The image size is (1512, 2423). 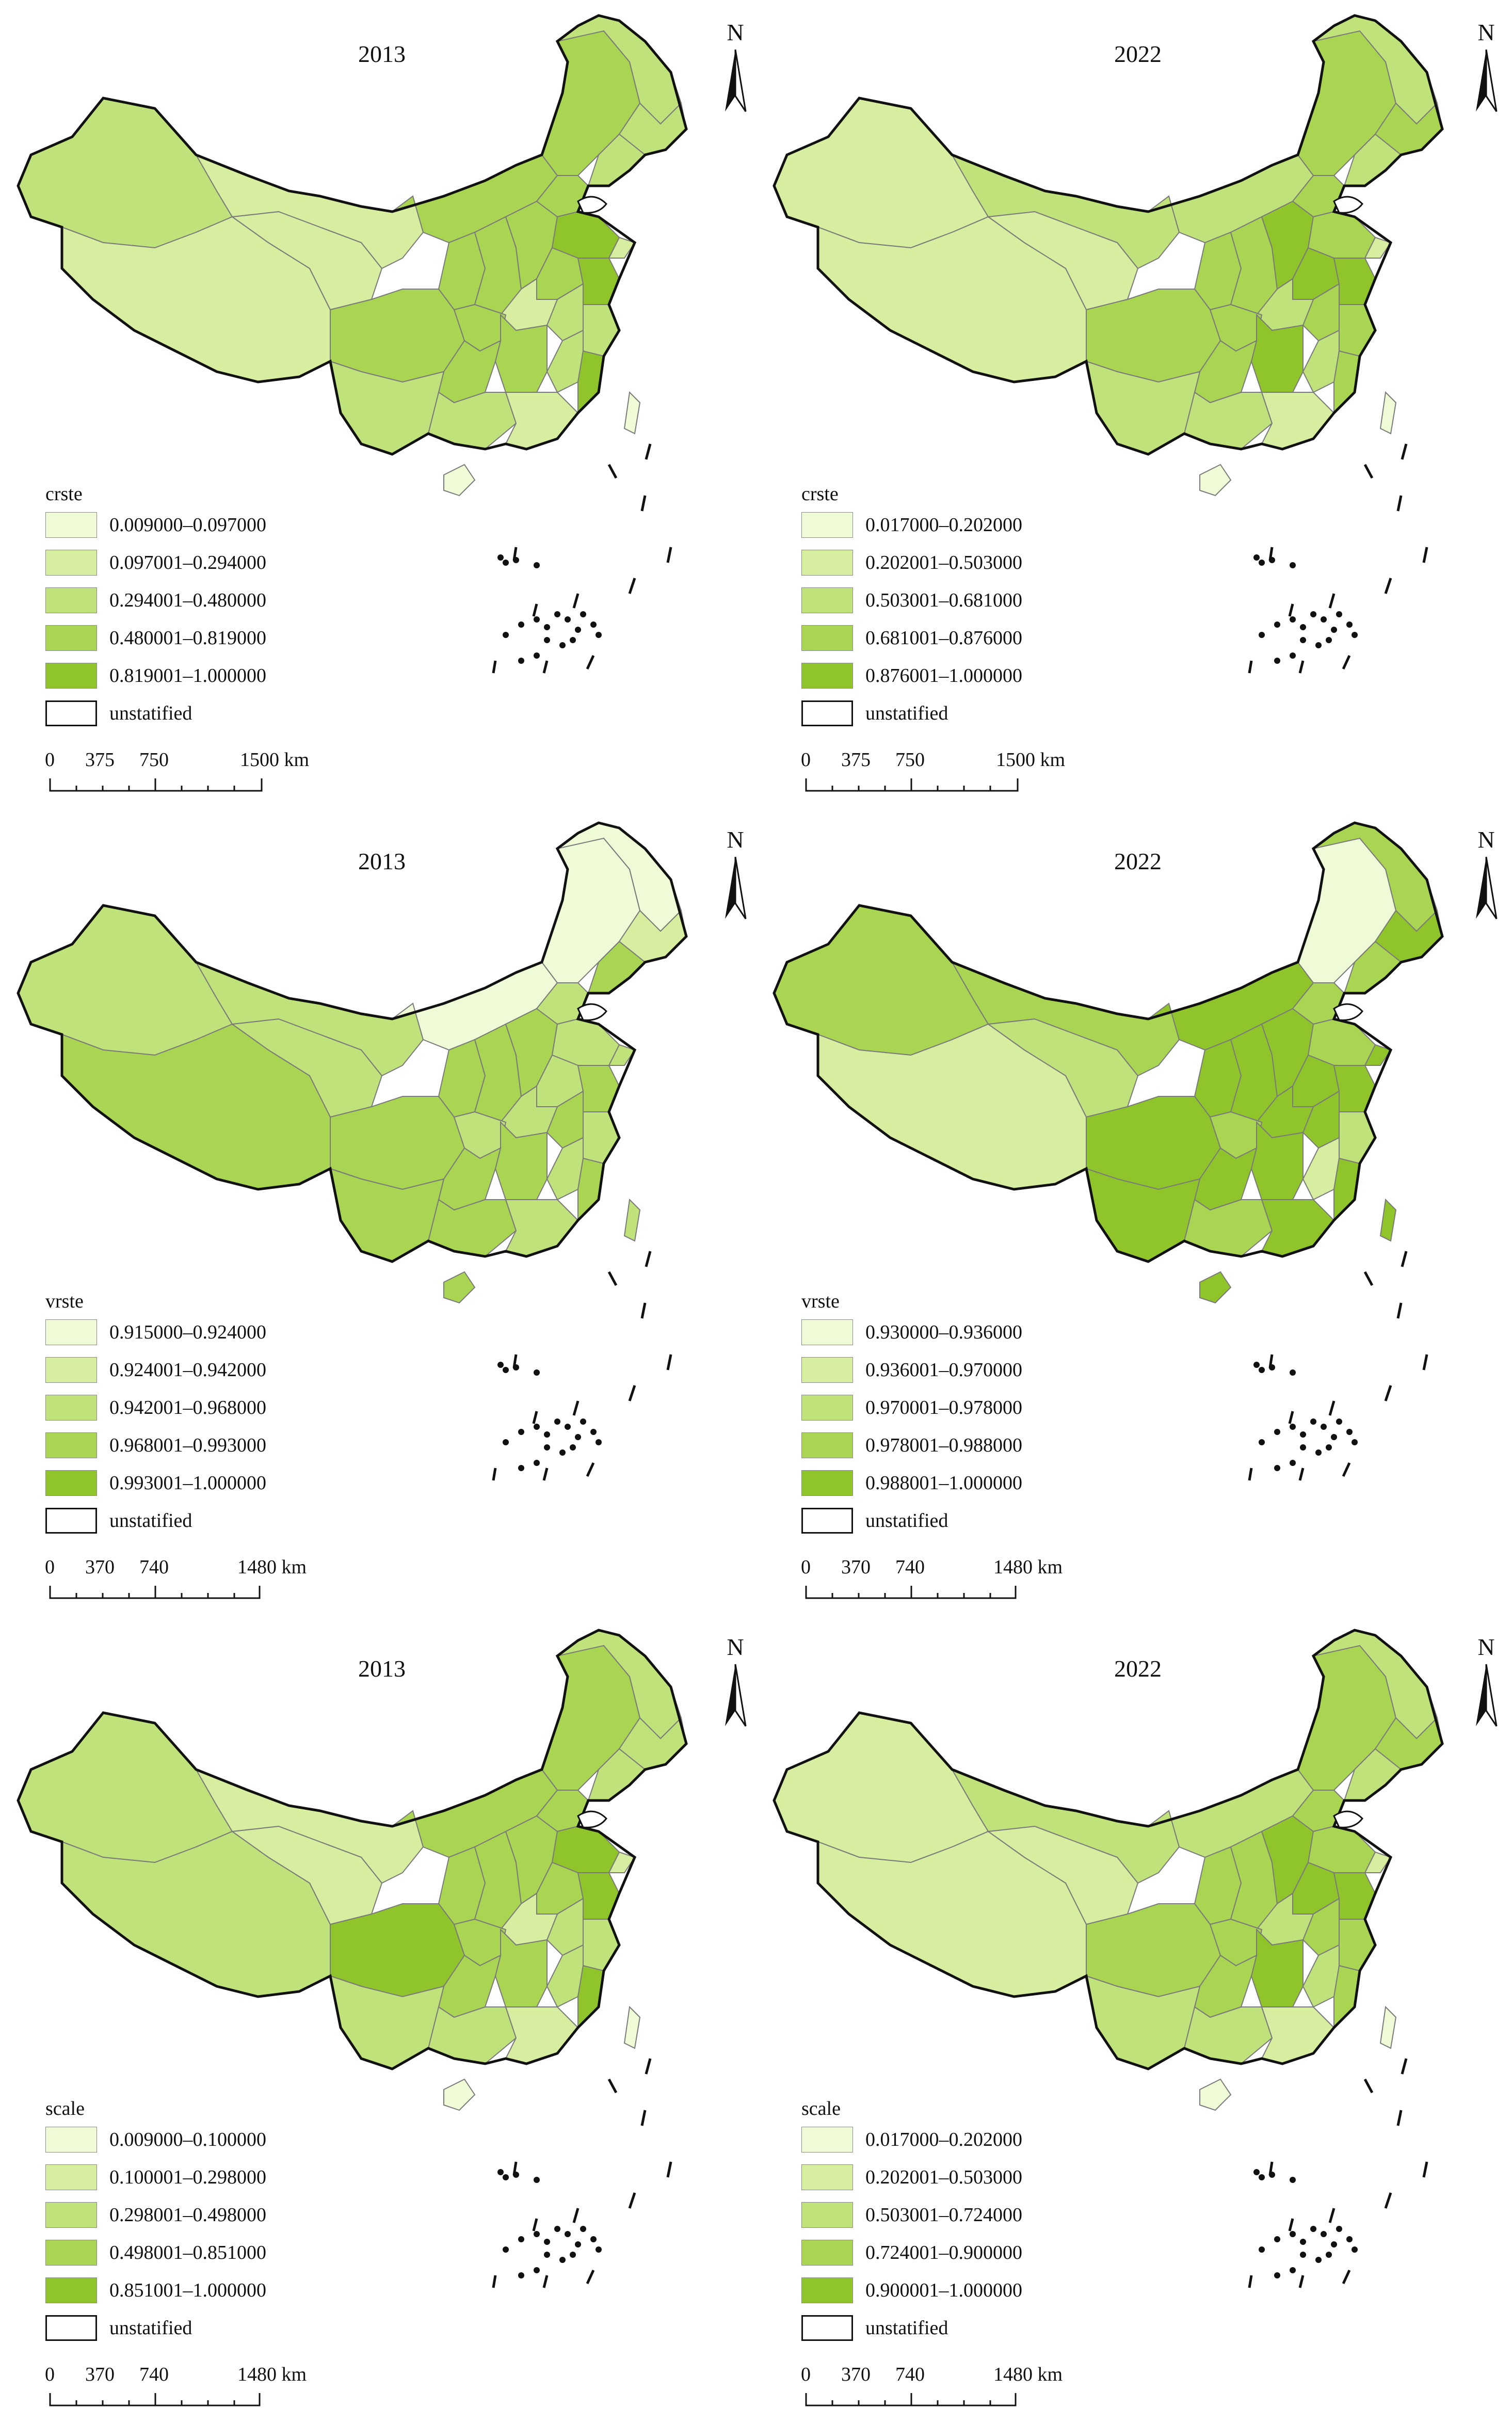 What do you see at coordinates (187, 1332) in the screenshot?
I see `legend-label: 0.915000–0.924000` at bounding box center [187, 1332].